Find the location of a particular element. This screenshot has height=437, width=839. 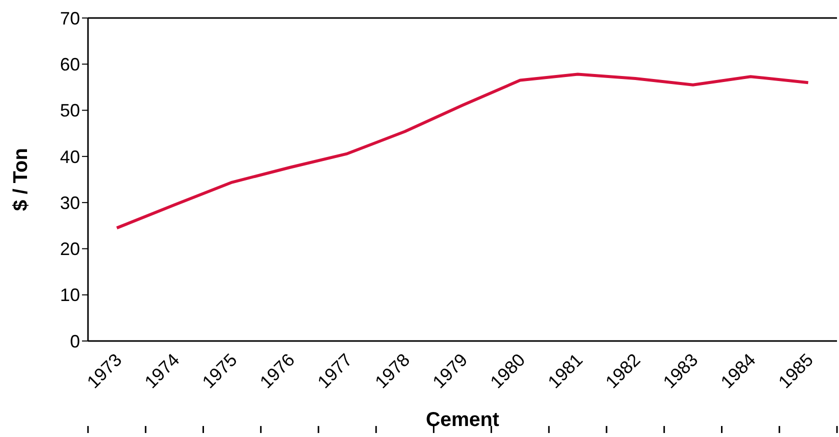

y-tick-label: 40 is located at coordinates (70, 156).